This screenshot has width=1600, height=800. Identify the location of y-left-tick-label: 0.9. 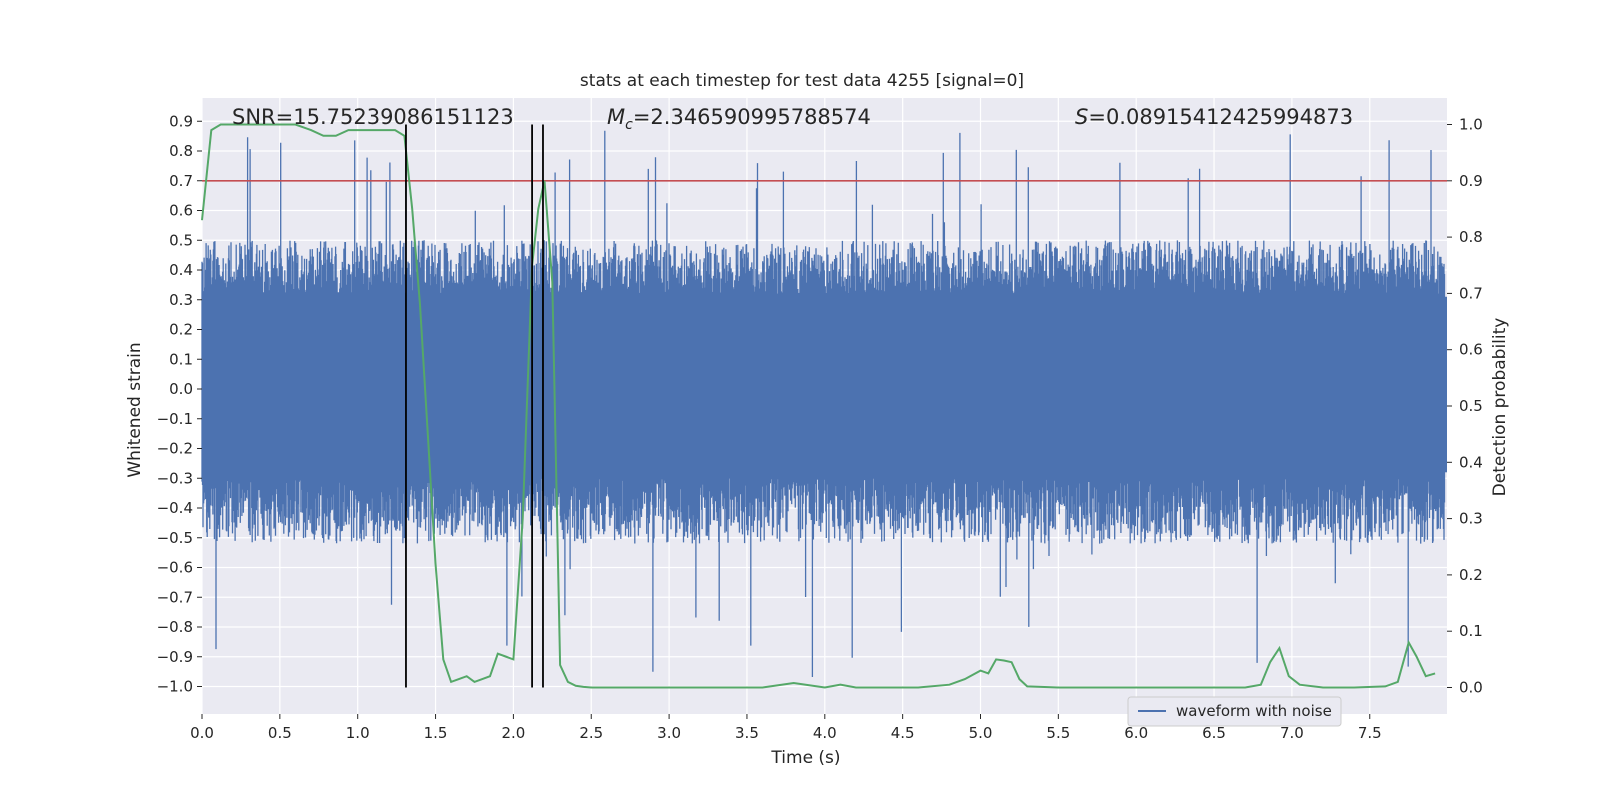
(181, 121).